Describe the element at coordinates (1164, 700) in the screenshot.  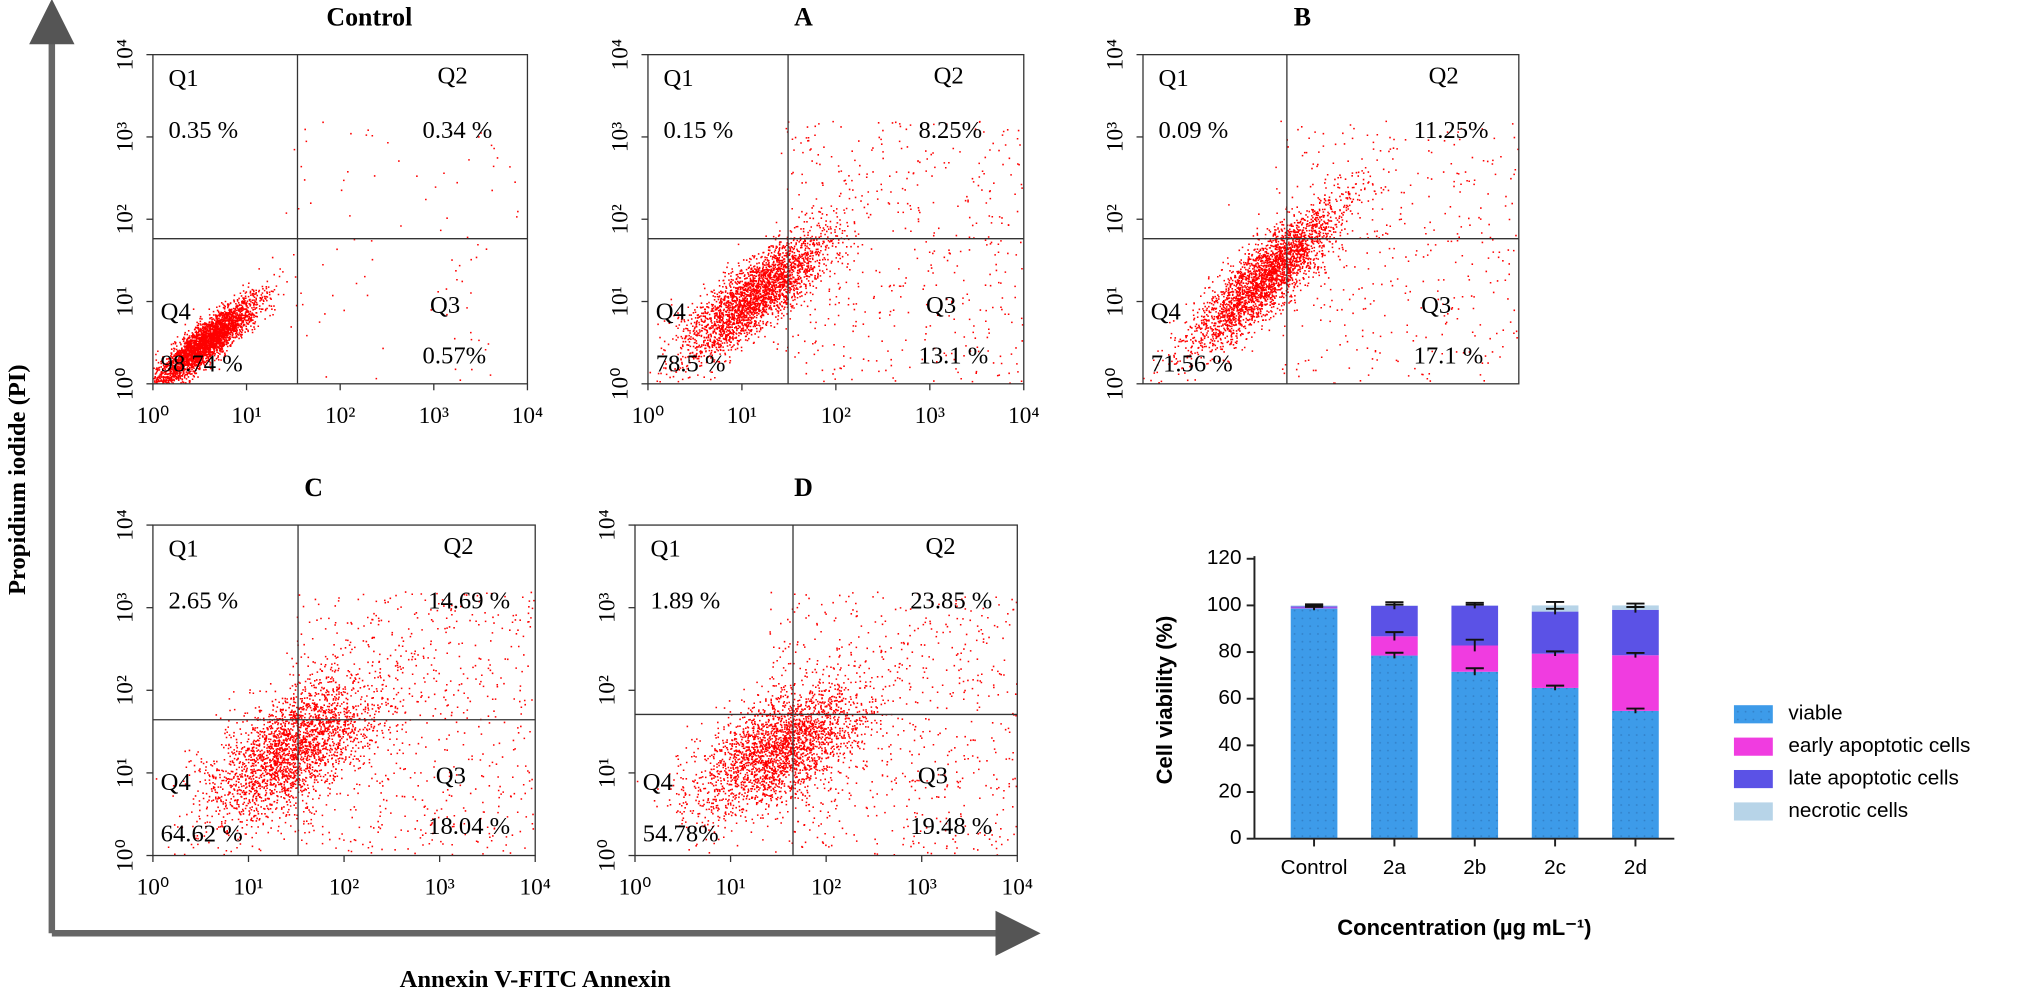
I see `y-axis-label: Cell viability (%)` at that location.